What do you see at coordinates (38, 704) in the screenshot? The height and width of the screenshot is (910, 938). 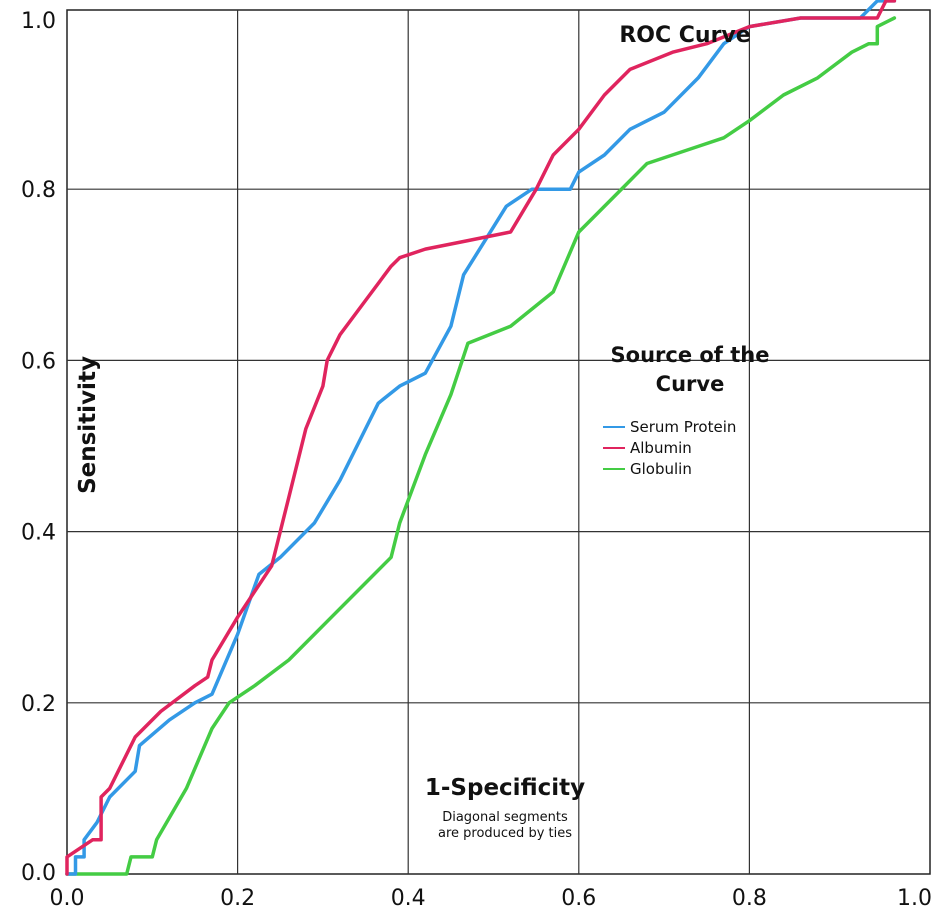 I see `y-tick-label: 0.2` at bounding box center [38, 704].